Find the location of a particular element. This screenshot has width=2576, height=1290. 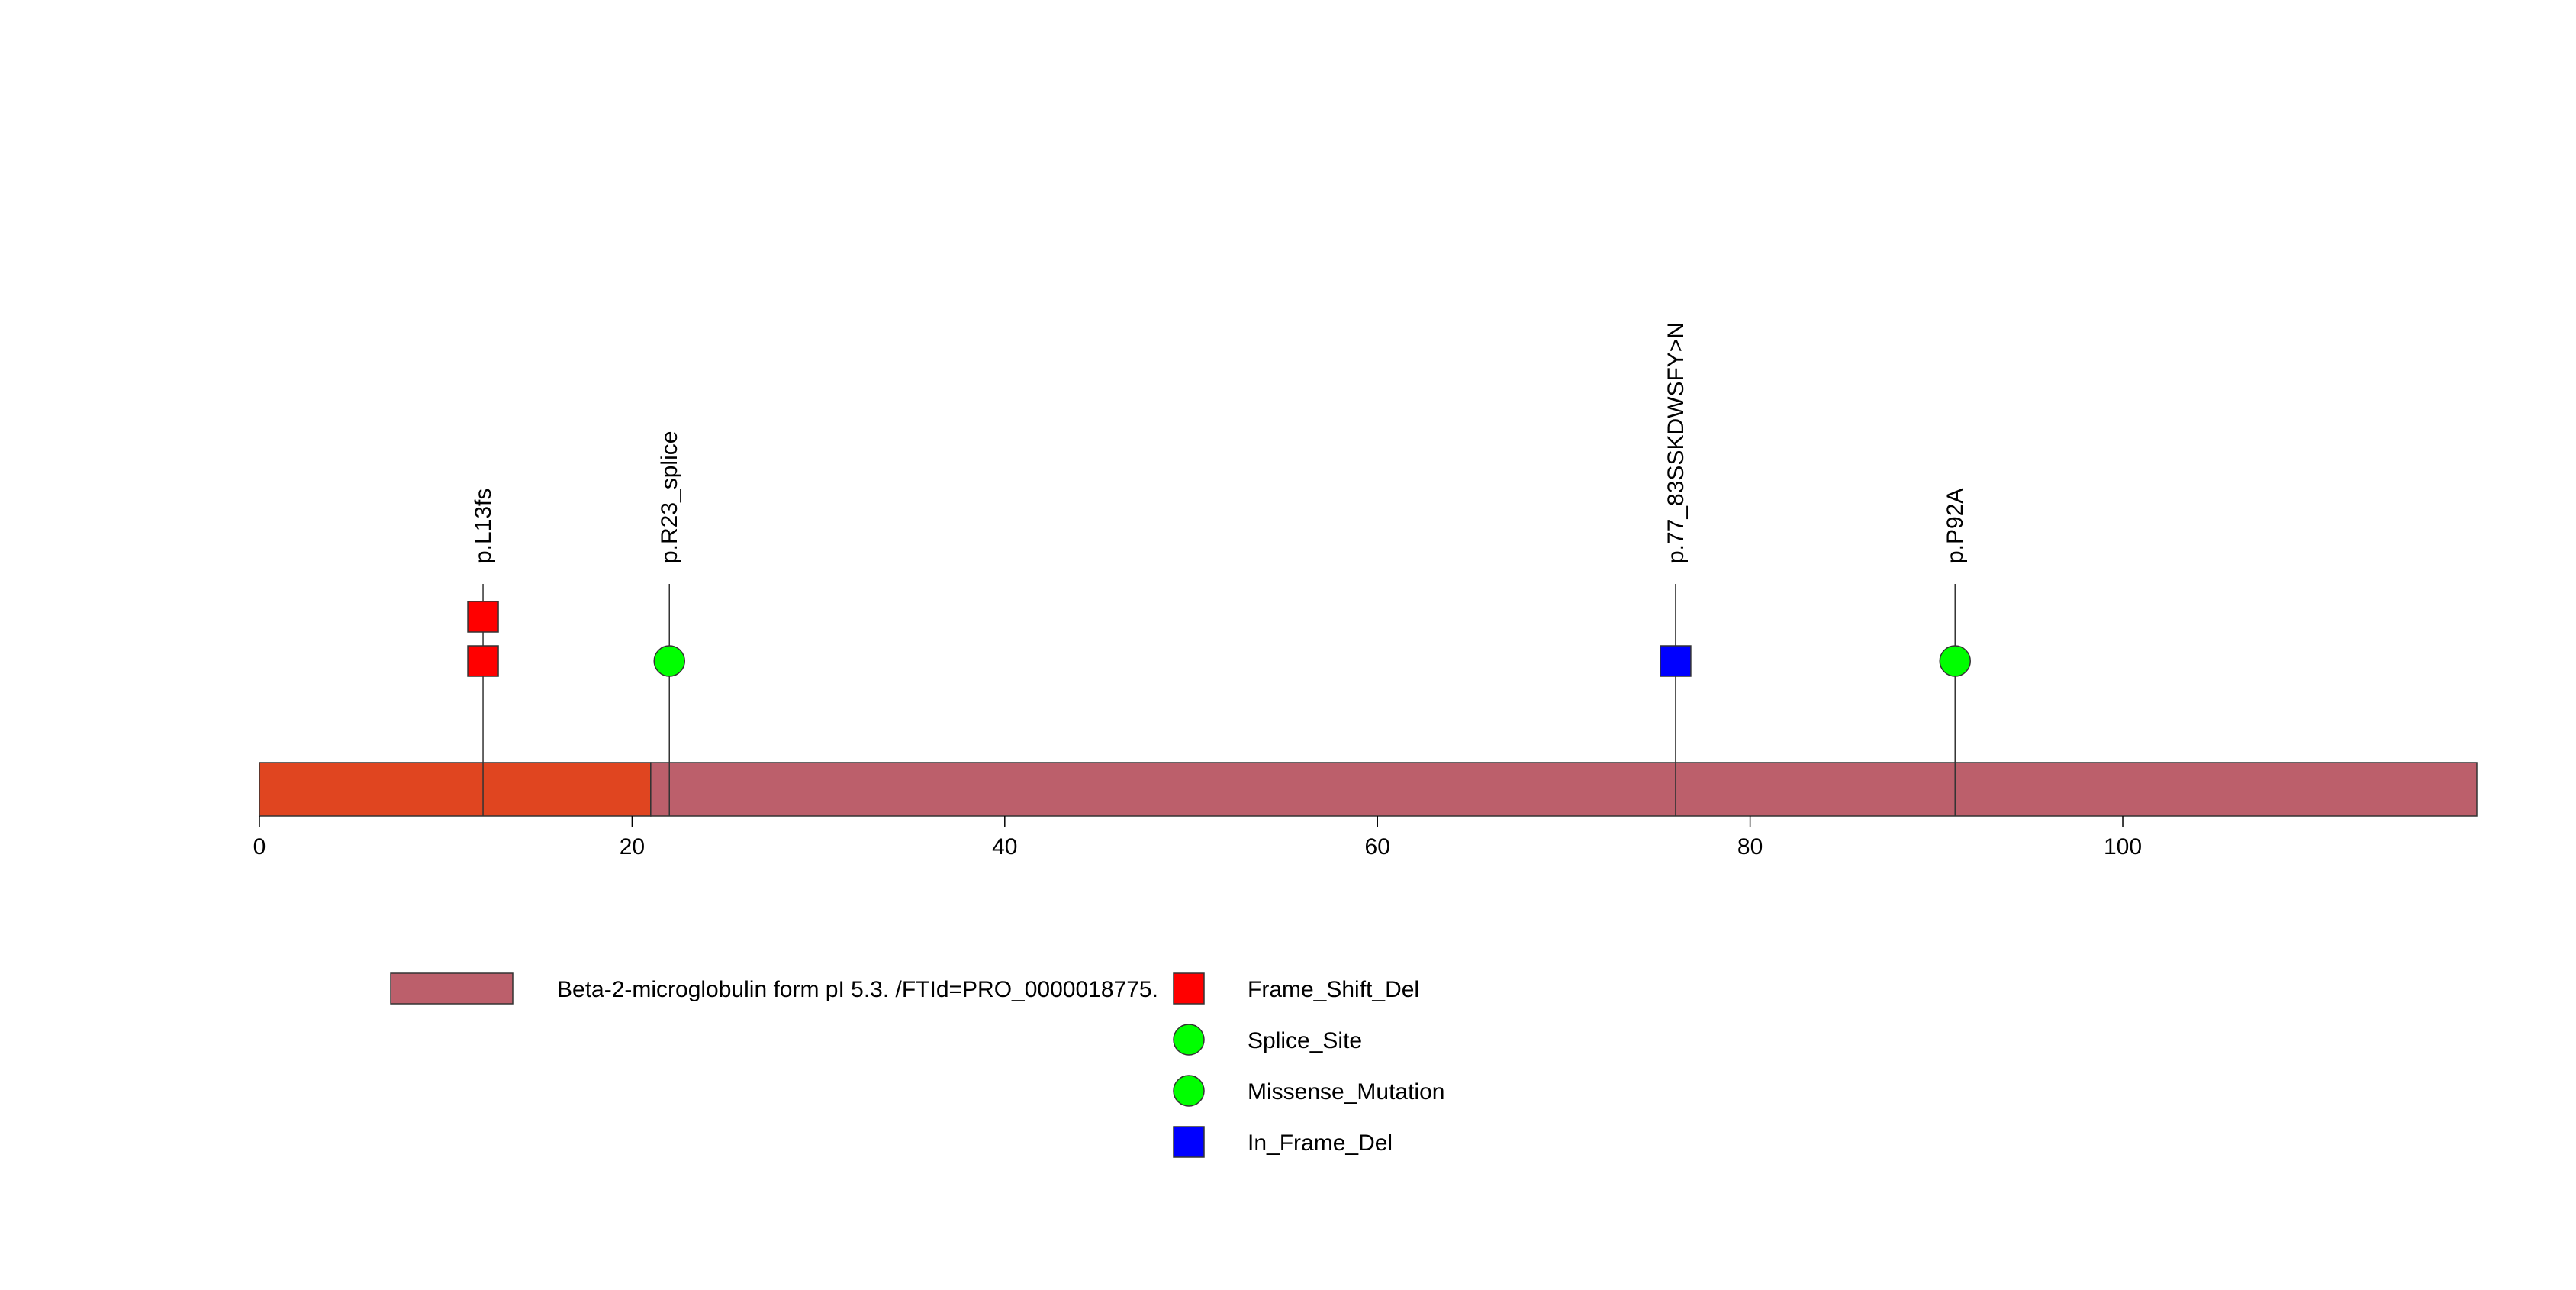

legend-domain-swatch is located at coordinates (452, 989).